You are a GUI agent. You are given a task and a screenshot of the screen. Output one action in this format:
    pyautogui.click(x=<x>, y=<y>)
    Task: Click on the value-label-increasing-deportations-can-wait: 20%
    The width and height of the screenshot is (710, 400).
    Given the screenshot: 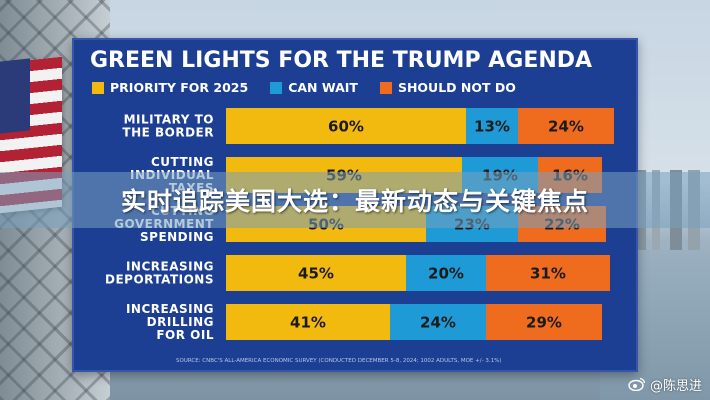 What is the action you would take?
    pyautogui.click(x=446, y=274)
    